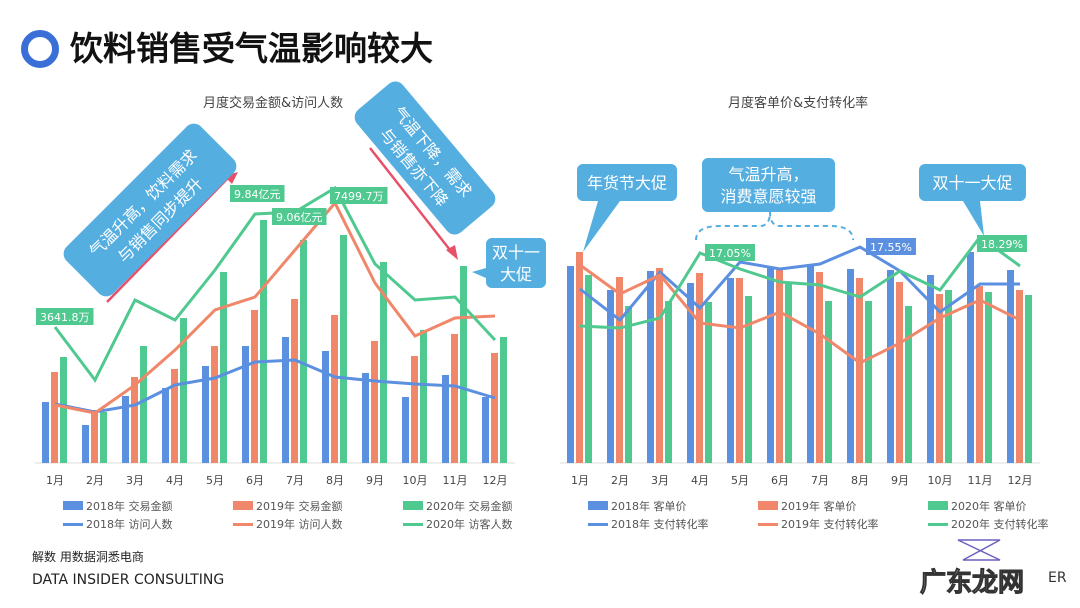  I want to click on callout-double11-right-text: 双十一大促, so click(972, 183).